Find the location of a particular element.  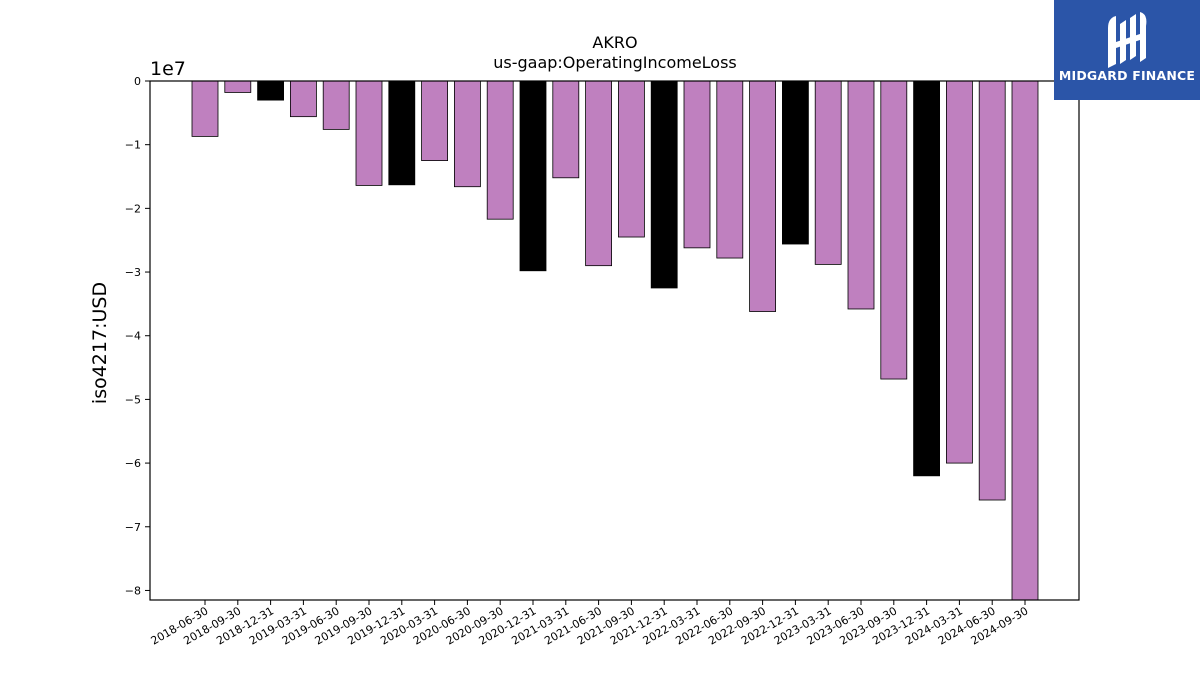

y-offset-text: 1e7 is located at coordinates (168, 69).